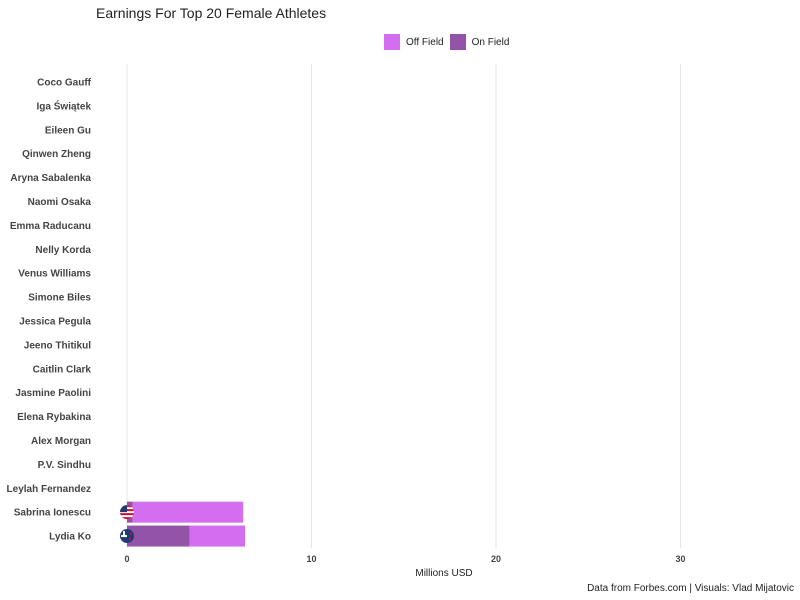 The image size is (800, 600). I want to click on category-label: Aryna Sabalenka, so click(50, 178).